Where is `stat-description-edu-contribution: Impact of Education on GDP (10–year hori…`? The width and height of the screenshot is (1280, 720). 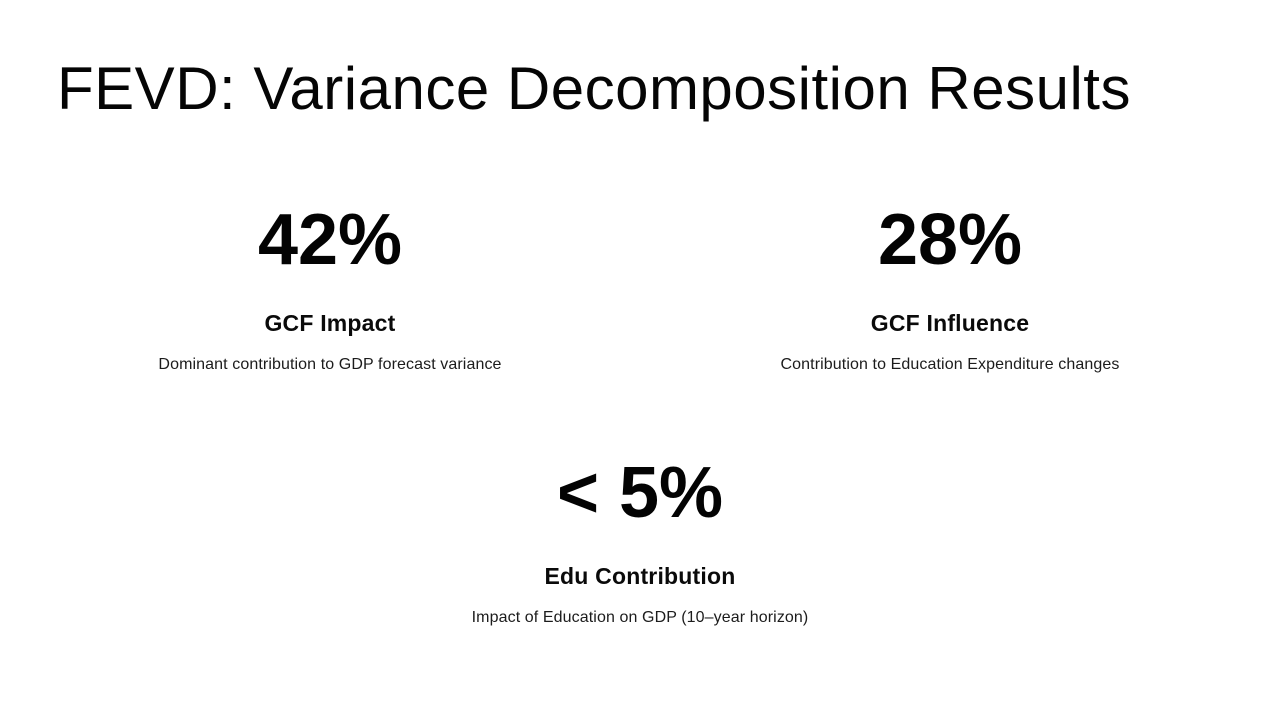 stat-description-edu-contribution: Impact of Education on GDP (10–year hori… is located at coordinates (640, 617).